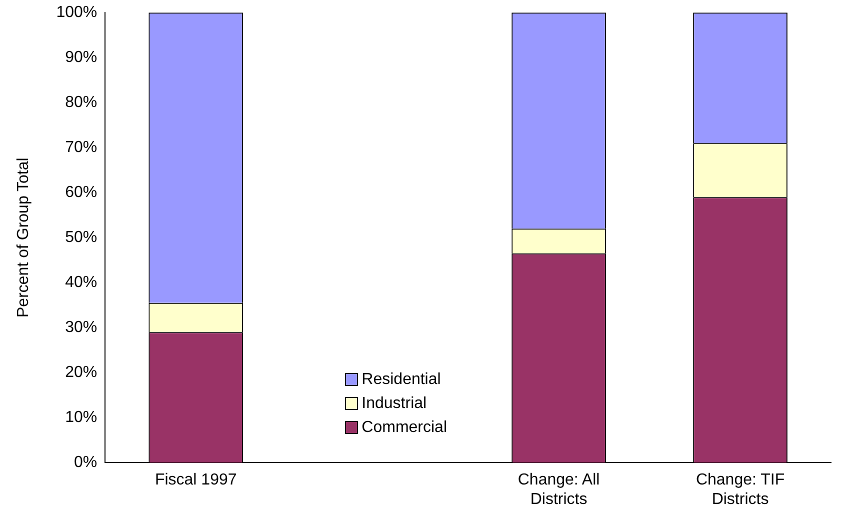  I want to click on y-tick-label: 10%, so click(81, 417).